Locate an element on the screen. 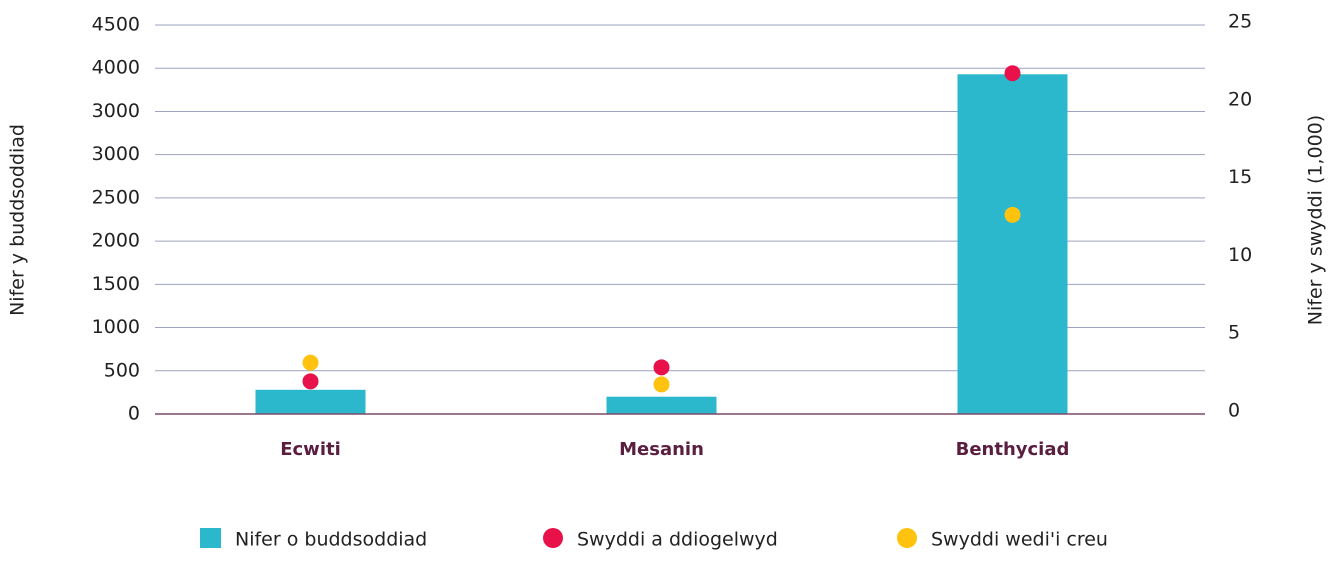 The image size is (1331, 577). y2-tick-label: 0 is located at coordinates (1234, 411).